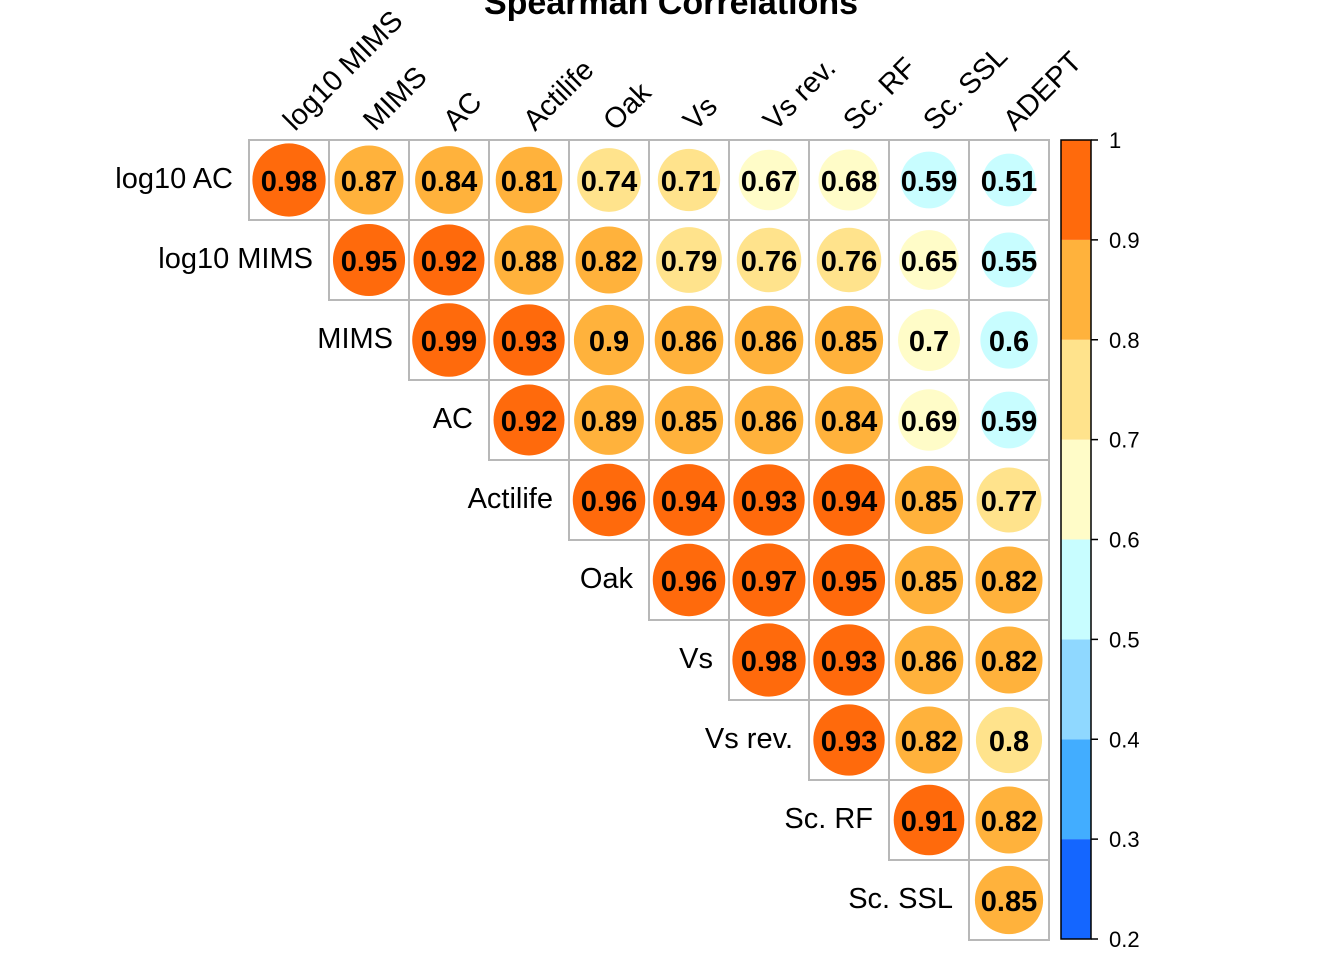  What do you see at coordinates (1124, 540) in the screenshot?
I see `colorbar-tick-label: 0.6` at bounding box center [1124, 540].